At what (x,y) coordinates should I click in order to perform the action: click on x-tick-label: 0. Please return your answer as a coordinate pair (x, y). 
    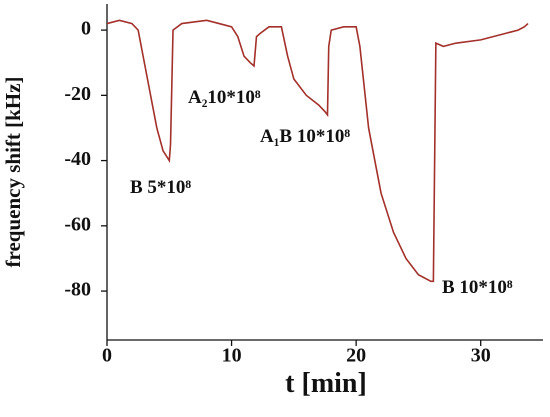
    Looking at the image, I should click on (107, 356).